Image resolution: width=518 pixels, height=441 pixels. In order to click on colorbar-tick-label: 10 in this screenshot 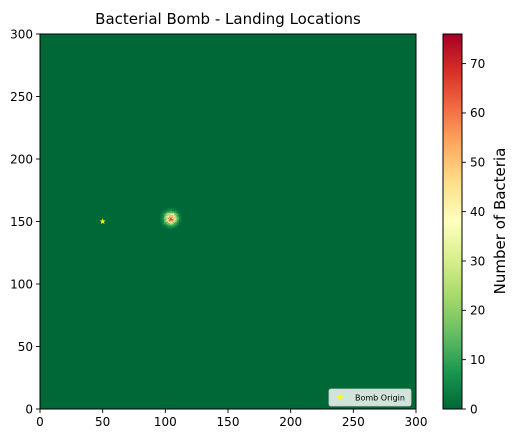, I will do `click(477, 360)`.